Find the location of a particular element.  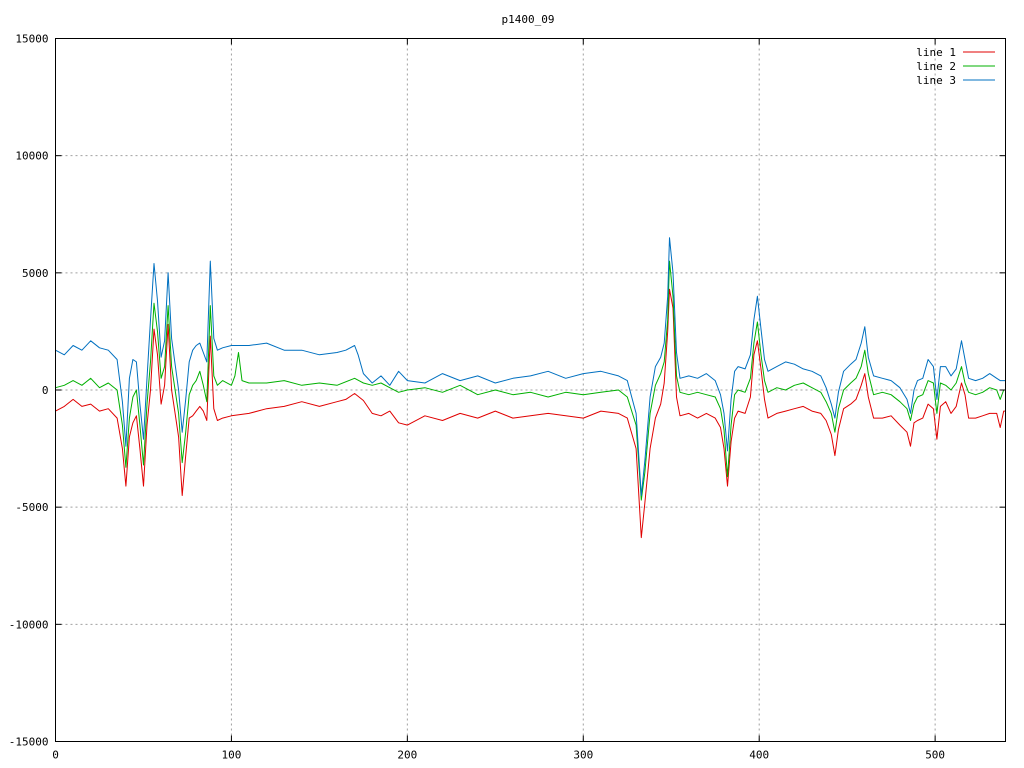

y-tick-label: -15000 is located at coordinates (29, 742).